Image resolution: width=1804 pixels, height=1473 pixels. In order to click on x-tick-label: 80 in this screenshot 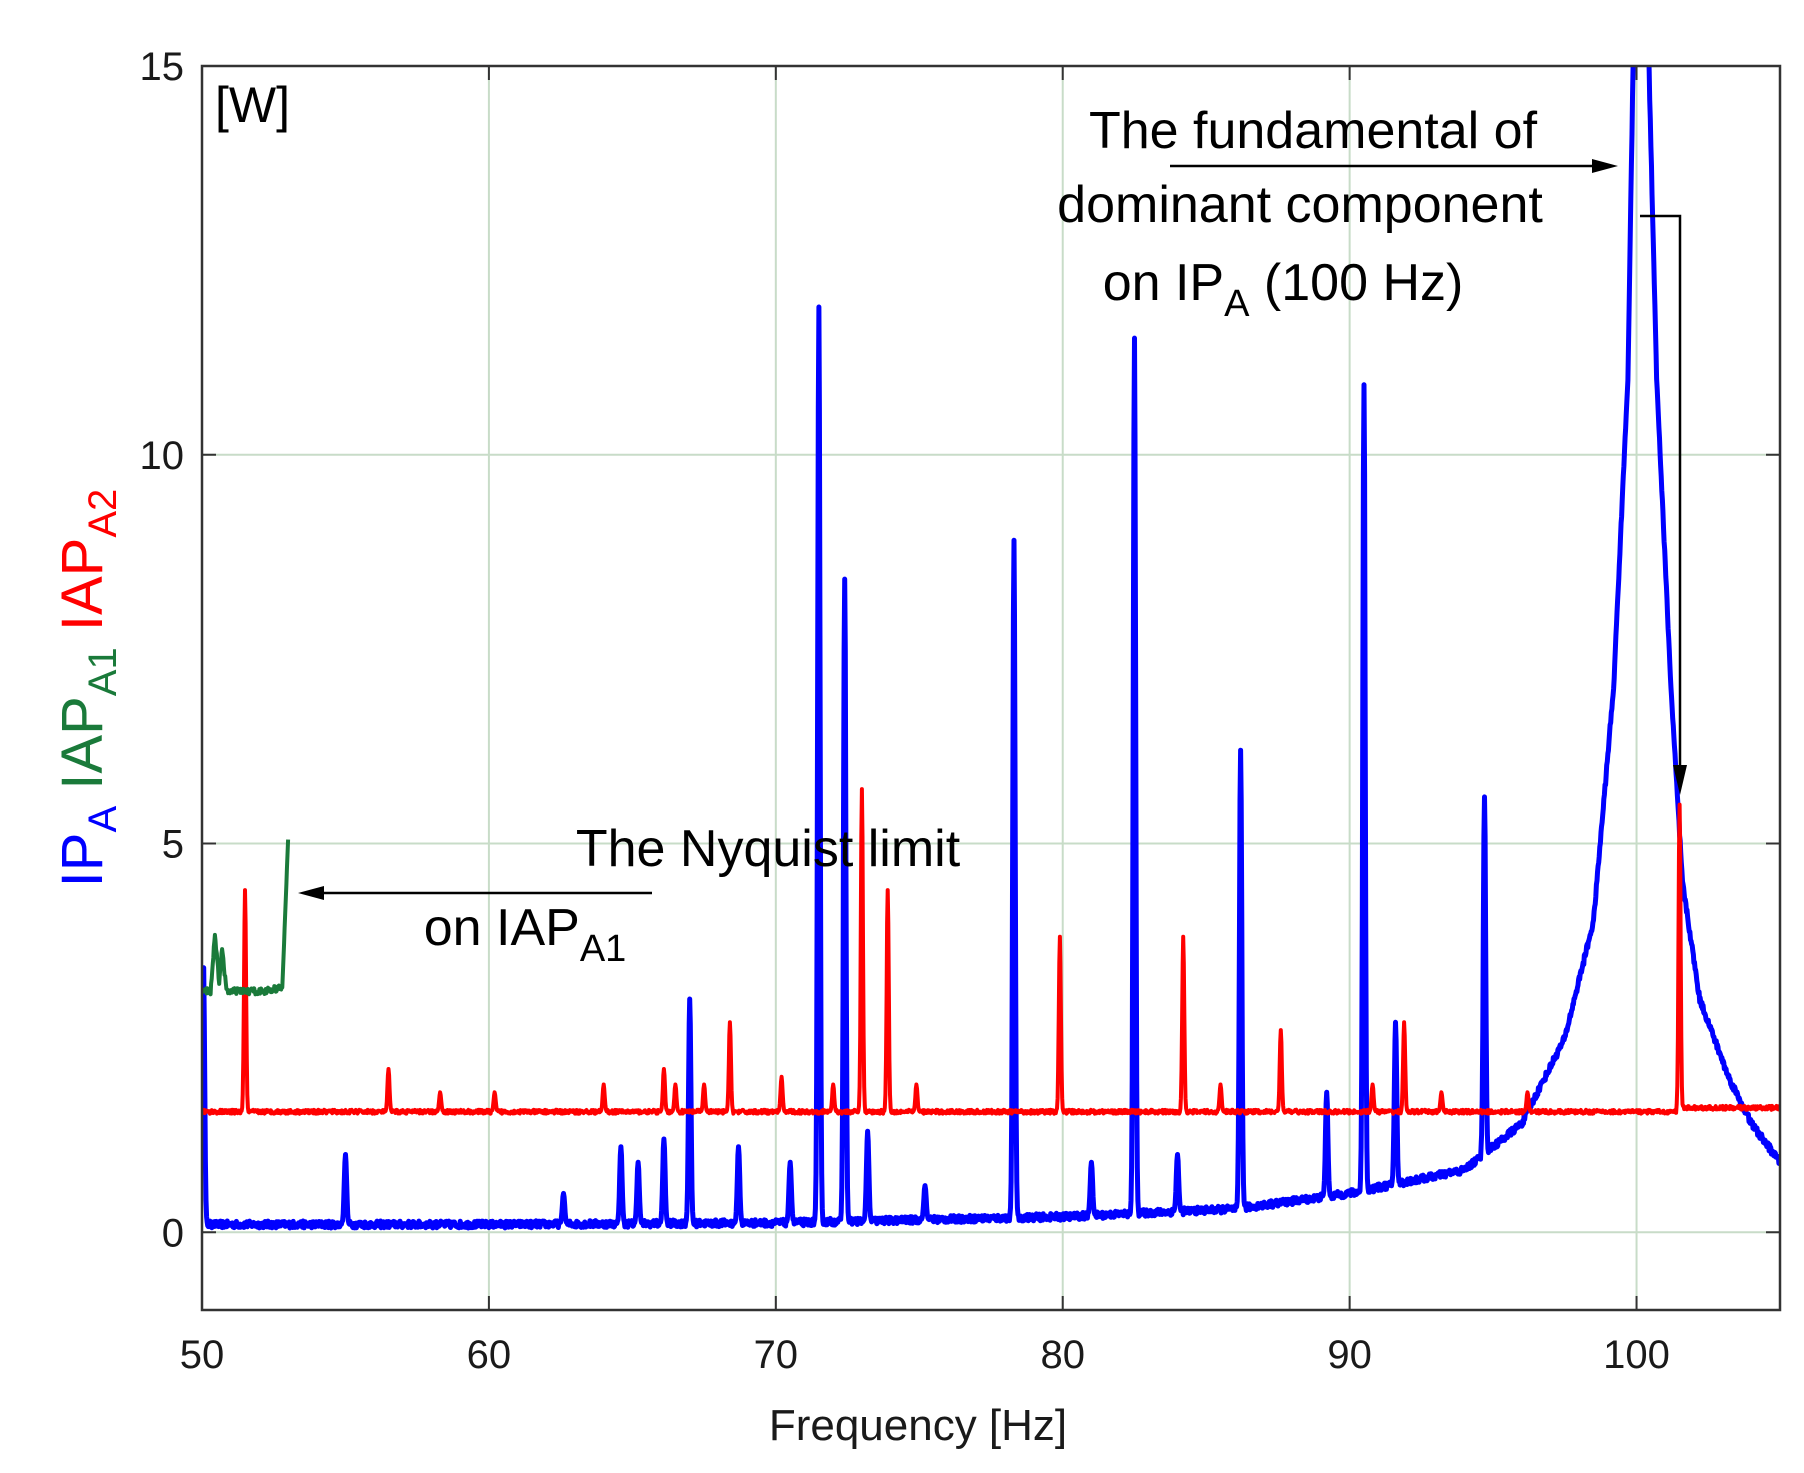, I will do `click(1062, 1355)`.